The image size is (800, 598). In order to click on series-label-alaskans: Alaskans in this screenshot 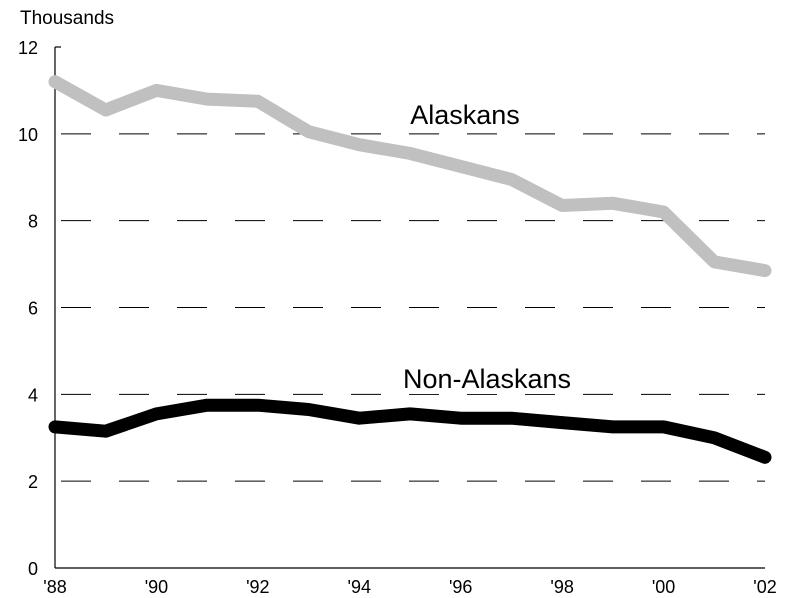, I will do `click(465, 115)`.